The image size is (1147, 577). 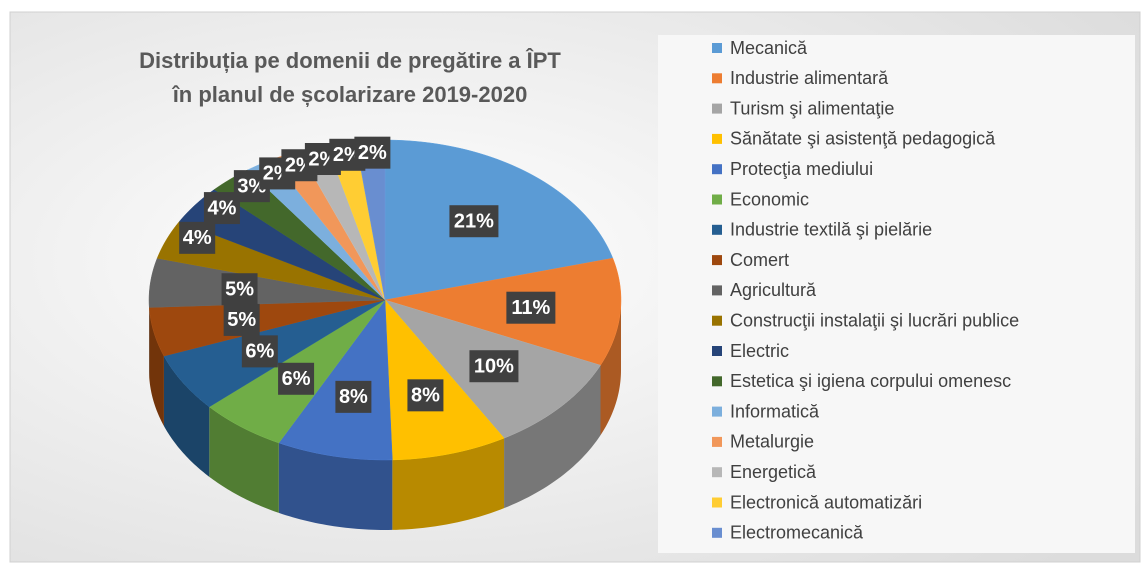 What do you see at coordinates (831, 230) in the screenshot?
I see `legend-label: Industrie textilă şi pielărie` at bounding box center [831, 230].